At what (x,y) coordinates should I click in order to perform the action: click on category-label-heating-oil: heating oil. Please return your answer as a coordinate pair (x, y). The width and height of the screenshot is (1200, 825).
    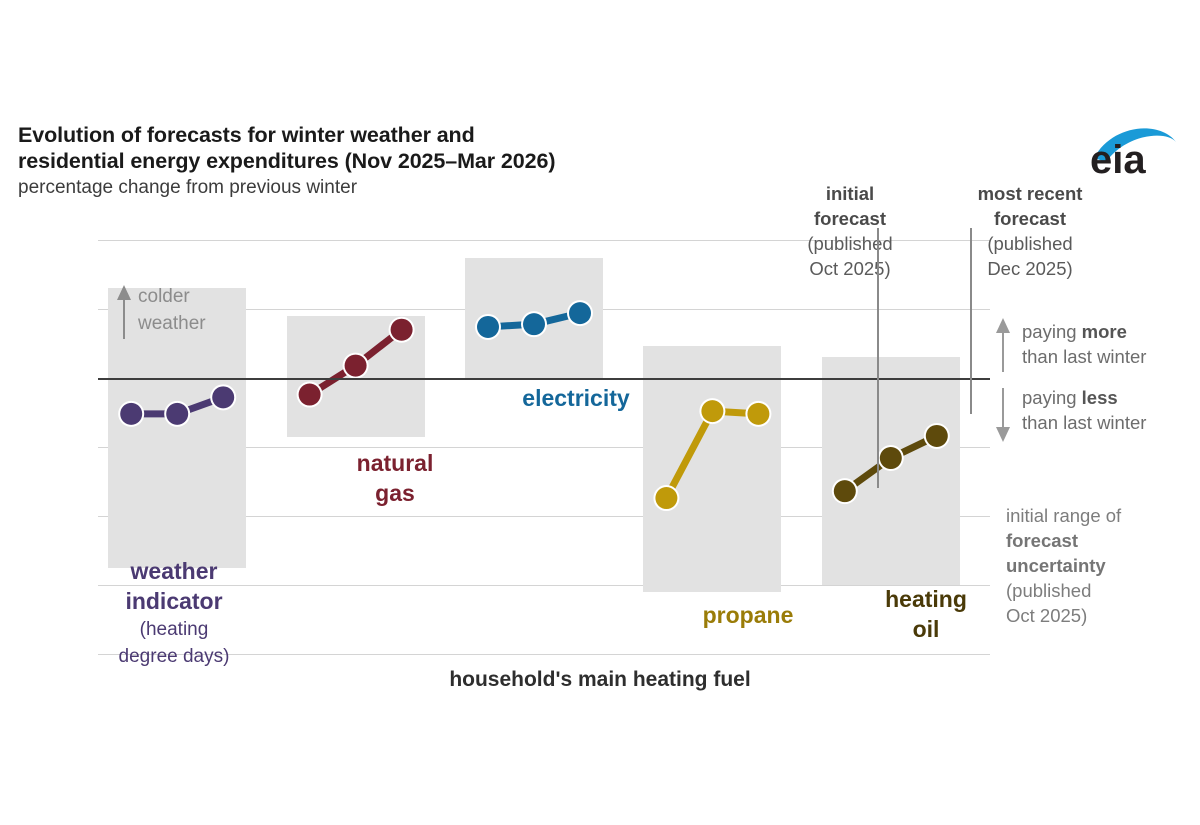
    Looking at the image, I should click on (926, 614).